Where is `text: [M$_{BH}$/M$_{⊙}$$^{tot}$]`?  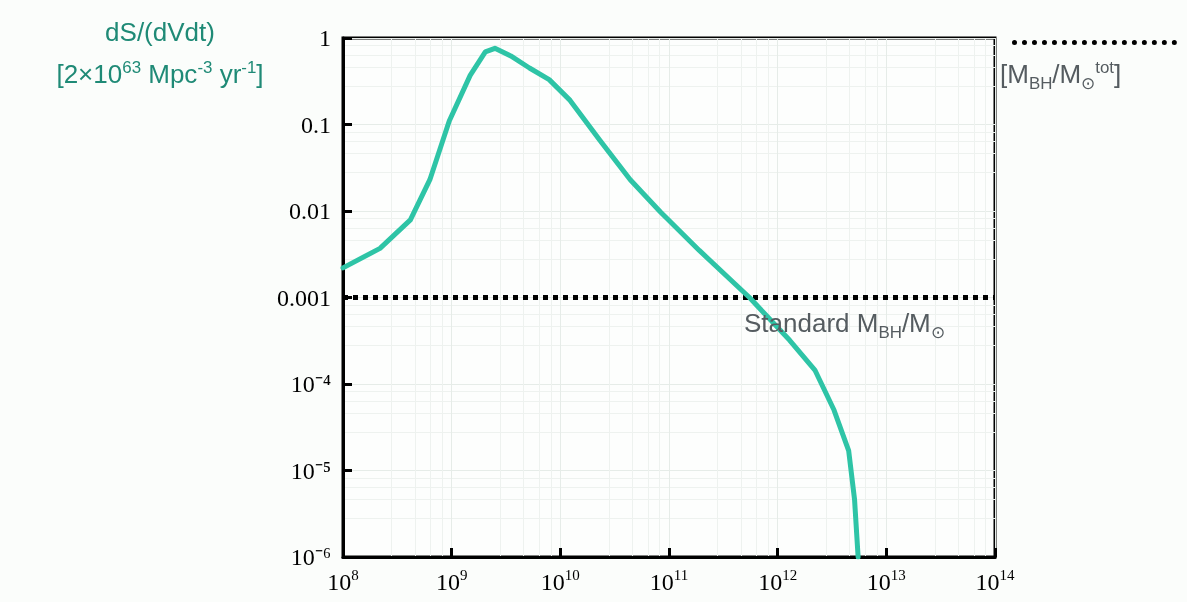 text: [M$_{BH}$/M$_{⊙}$$^{tot}$] is located at coordinates (1061, 76).